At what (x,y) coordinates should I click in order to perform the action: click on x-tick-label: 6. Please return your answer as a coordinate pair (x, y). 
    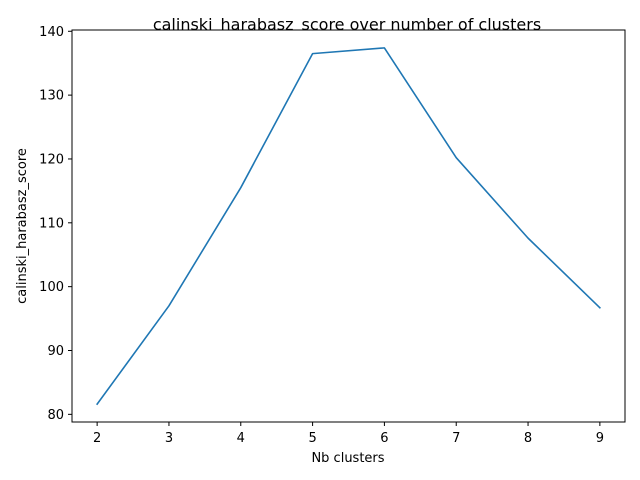
    Looking at the image, I should click on (384, 438).